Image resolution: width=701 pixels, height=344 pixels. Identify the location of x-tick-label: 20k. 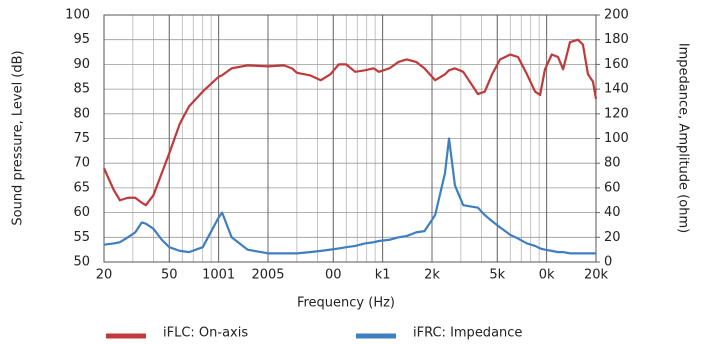
(596, 275).